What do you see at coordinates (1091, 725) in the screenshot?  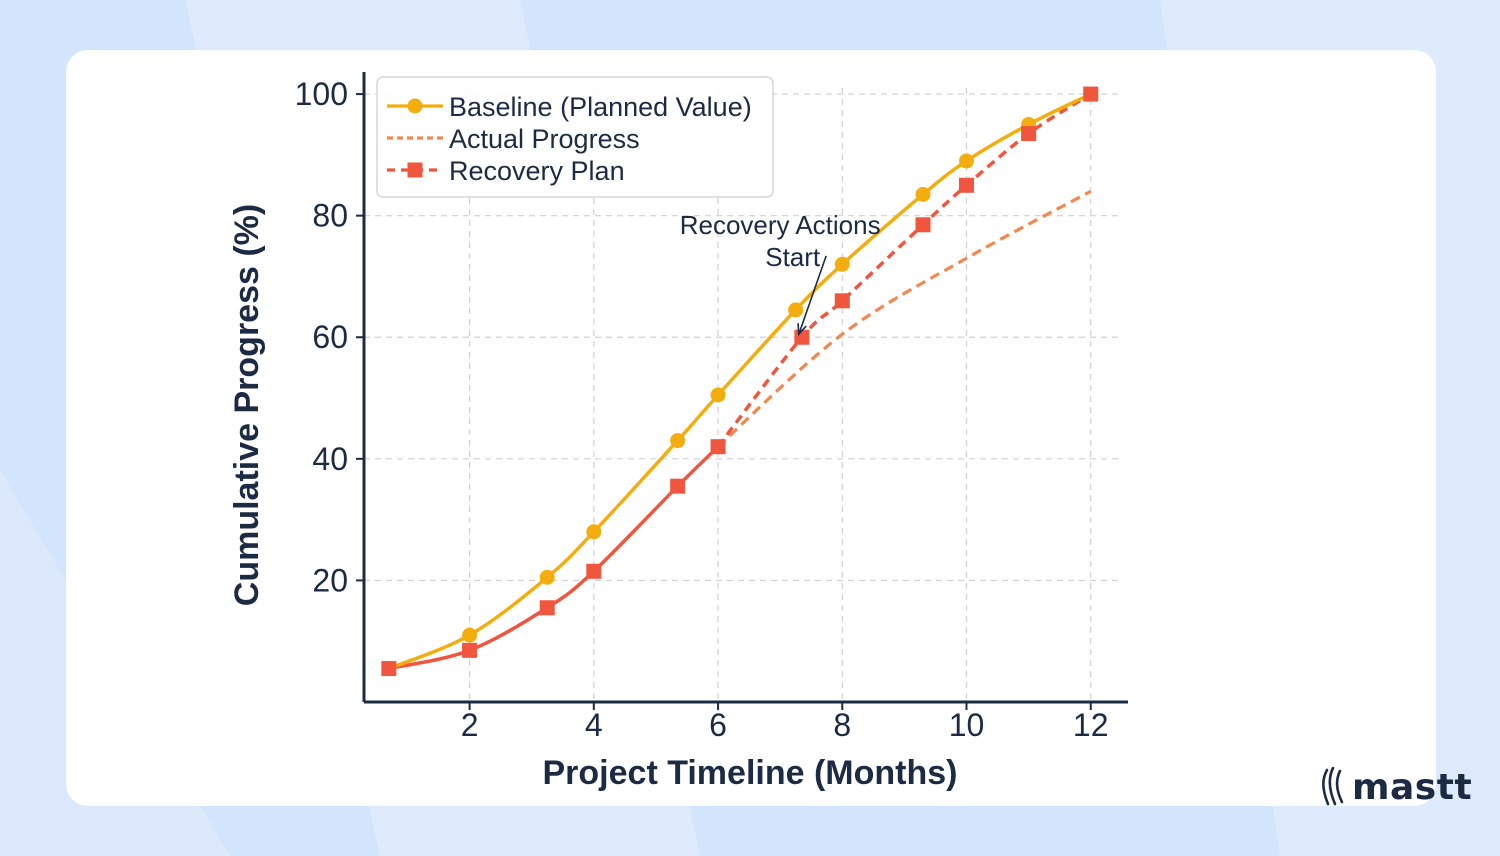 I see `x-tick-label: 12` at bounding box center [1091, 725].